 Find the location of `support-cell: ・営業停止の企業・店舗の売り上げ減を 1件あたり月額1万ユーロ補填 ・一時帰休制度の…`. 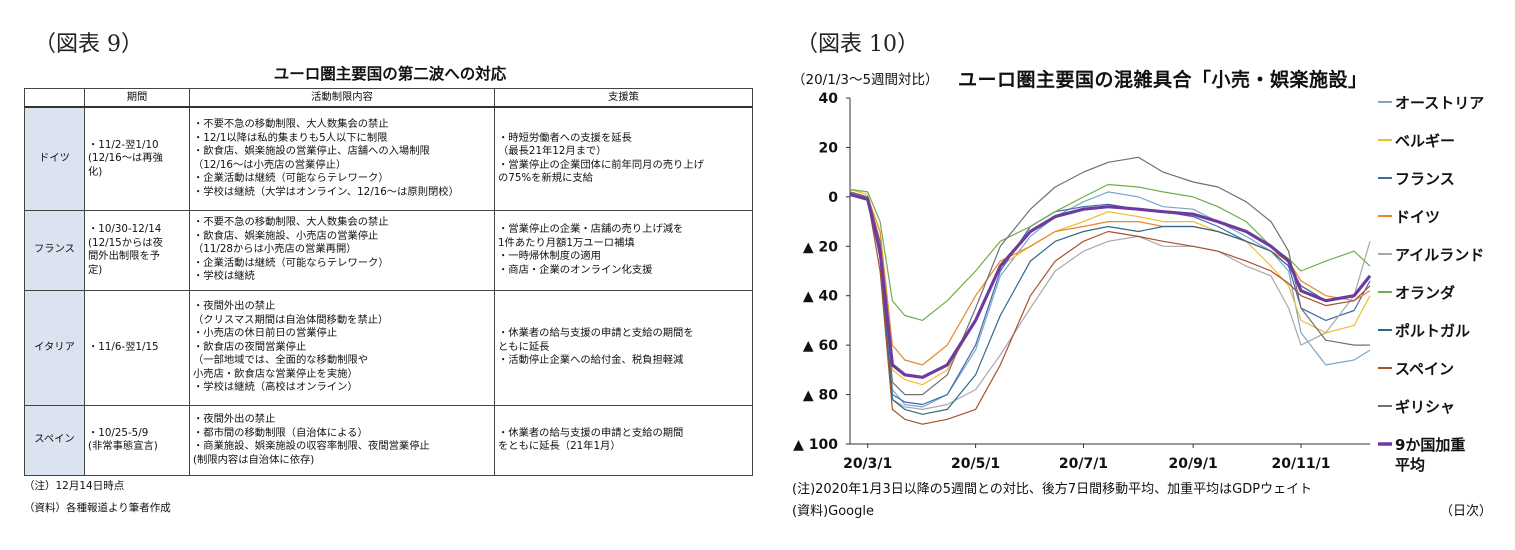

support-cell: ・営業停止の企業・店舗の売り上げ減を 1件あたり月額1万ユーロ補填 ・一時帰休制度の… is located at coordinates (623, 250).